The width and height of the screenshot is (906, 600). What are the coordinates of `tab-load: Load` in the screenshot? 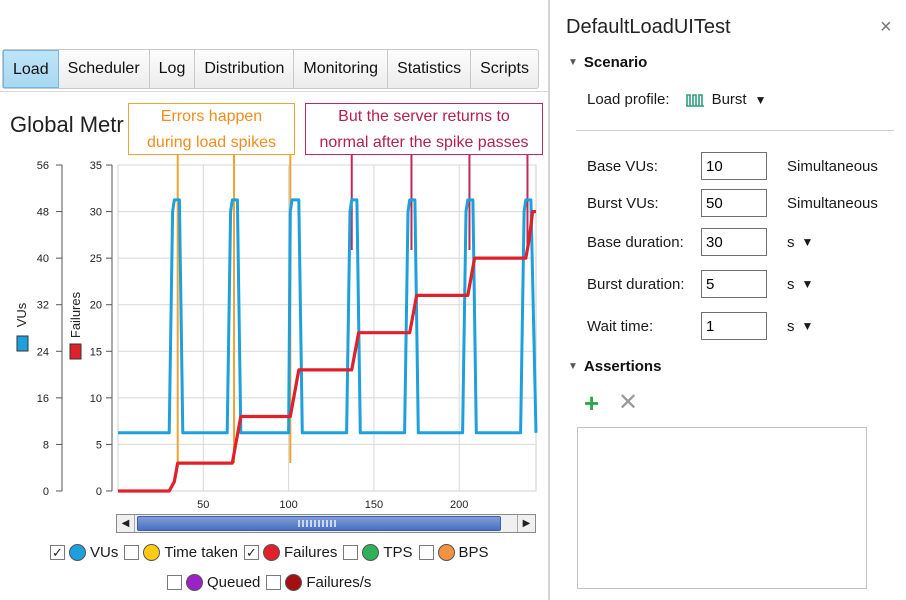 It's located at (31, 69).